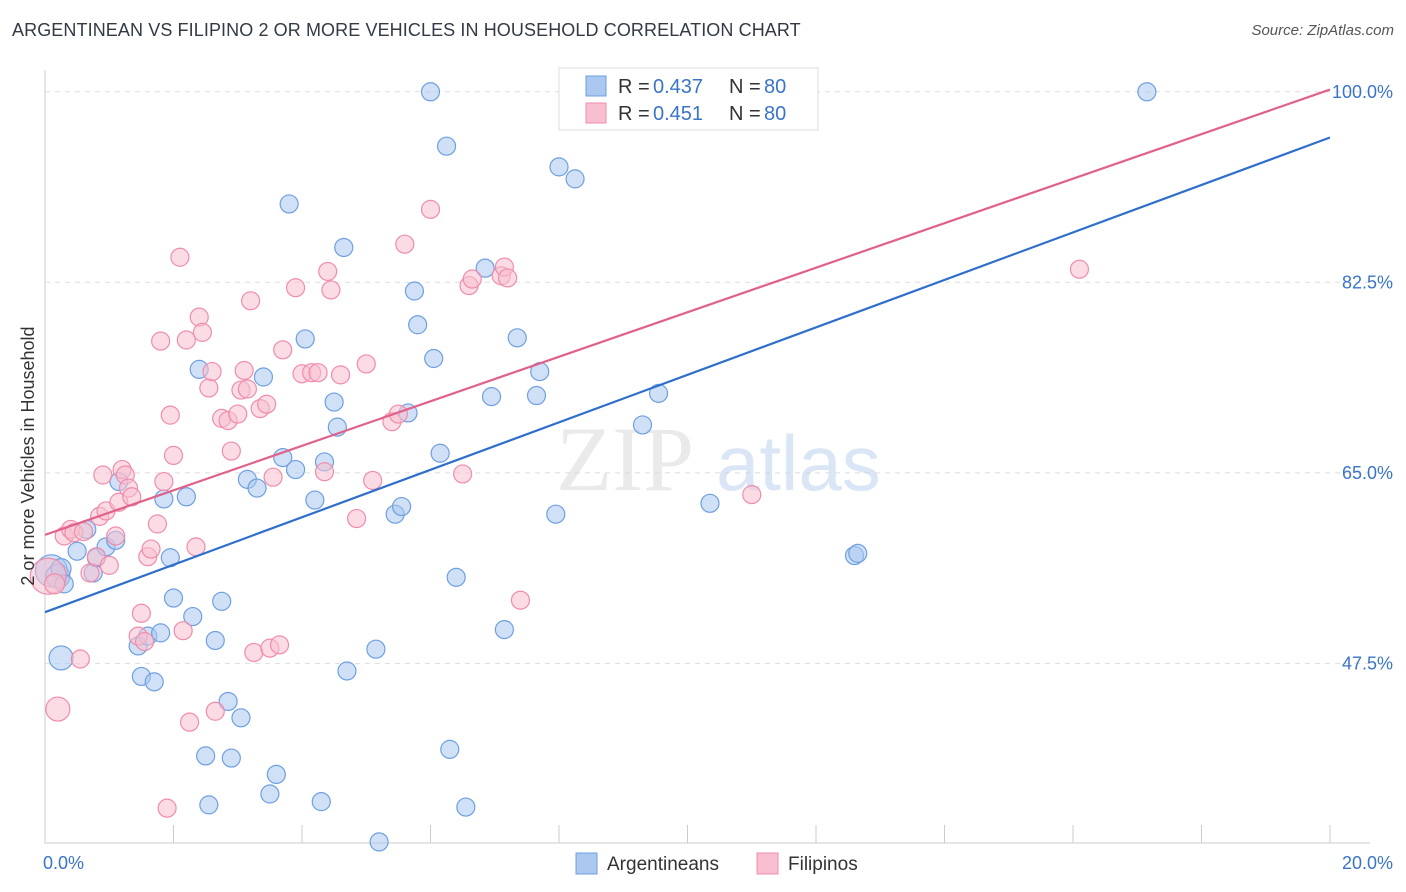  What do you see at coordinates (678, 87) in the screenshot?
I see `legend-r-value: 0.437` at bounding box center [678, 87].